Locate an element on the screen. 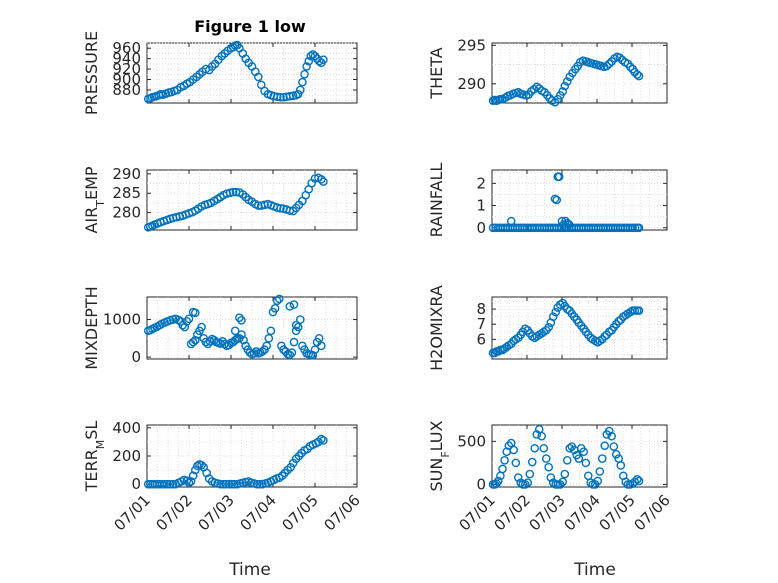  y-axis-label-subscript: M is located at coordinates (100, 445).